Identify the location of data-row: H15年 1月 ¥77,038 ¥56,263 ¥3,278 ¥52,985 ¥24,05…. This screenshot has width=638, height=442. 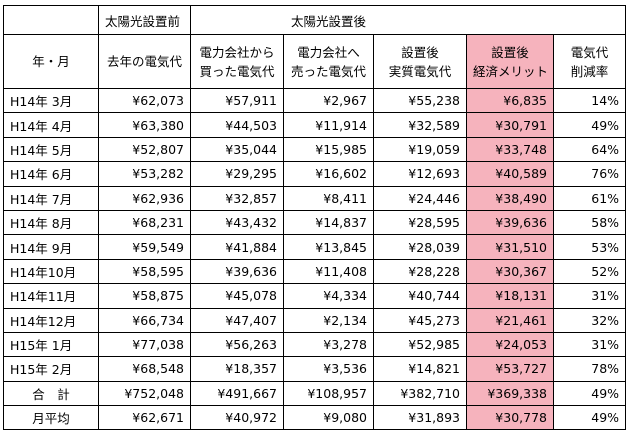
(315, 344).